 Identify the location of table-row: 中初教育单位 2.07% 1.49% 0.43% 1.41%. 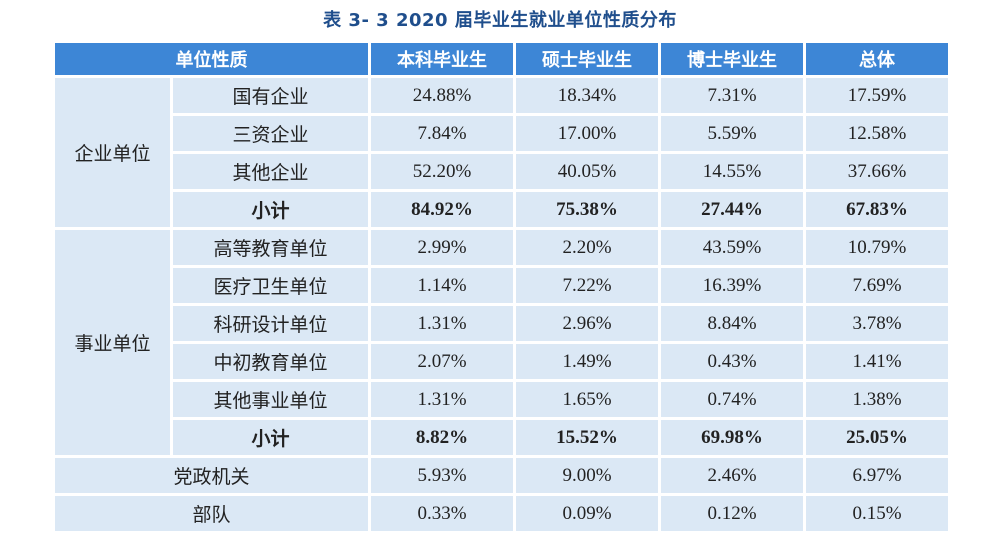
(501, 361).